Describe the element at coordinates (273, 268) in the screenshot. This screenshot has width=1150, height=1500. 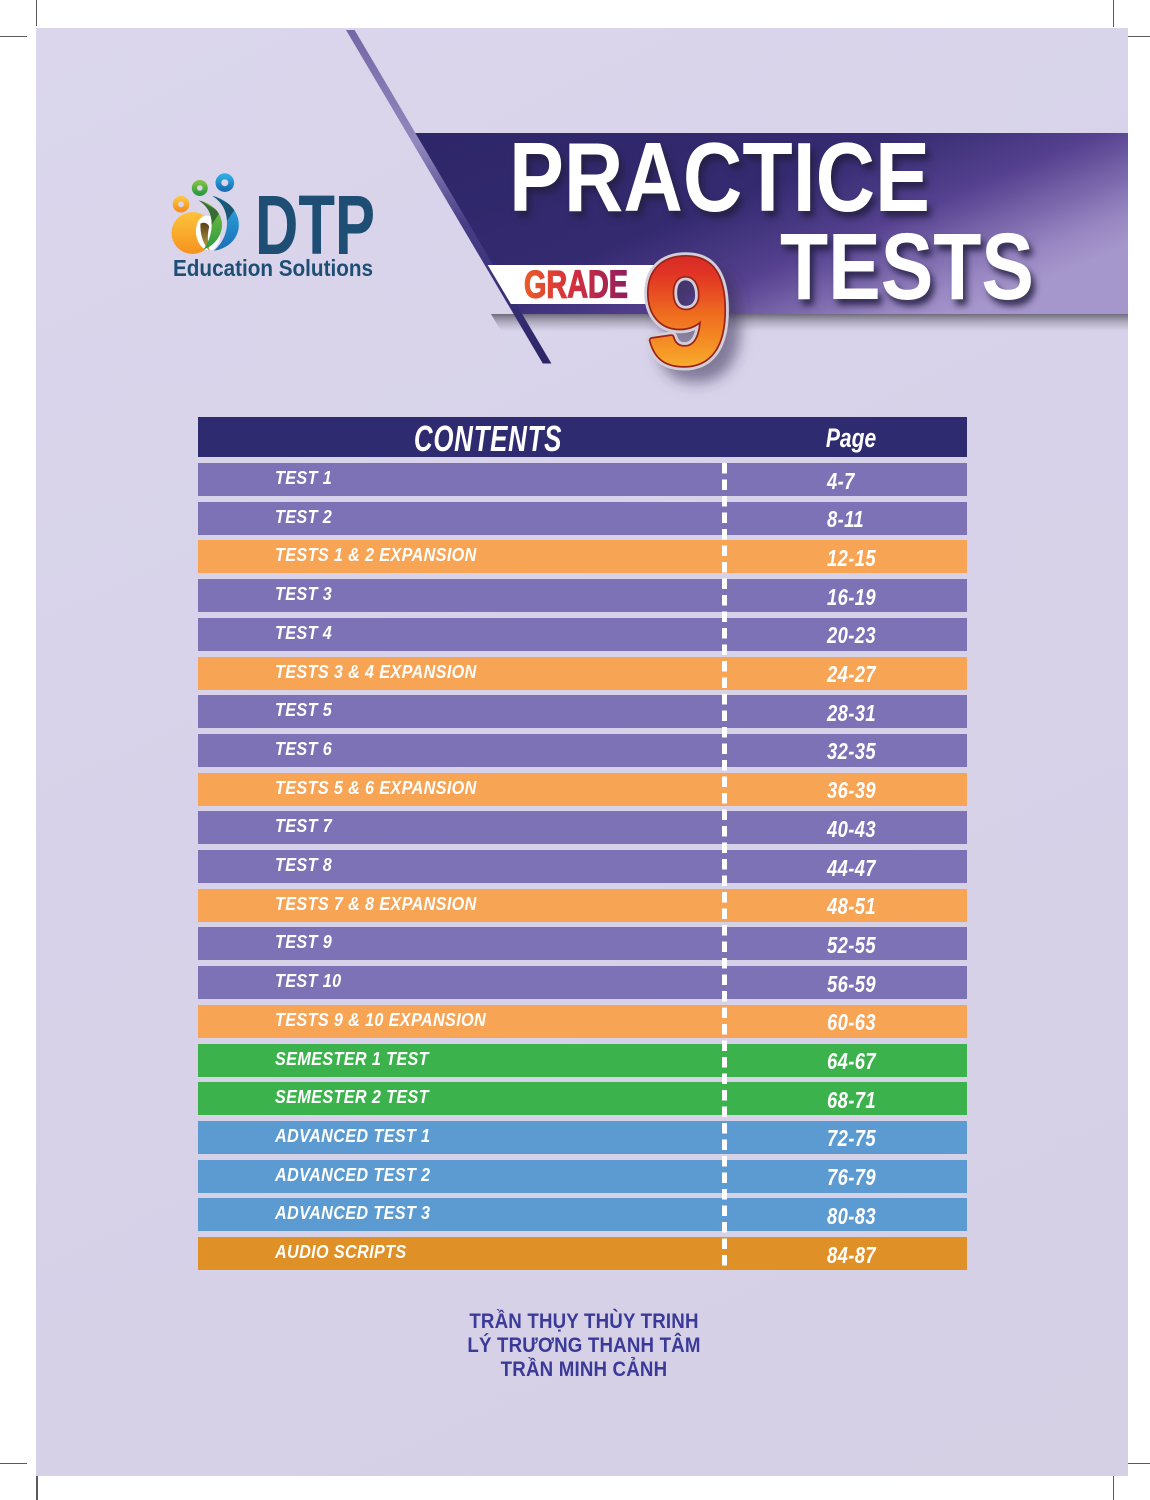
I see `svg-text: Education Solutions` at that location.